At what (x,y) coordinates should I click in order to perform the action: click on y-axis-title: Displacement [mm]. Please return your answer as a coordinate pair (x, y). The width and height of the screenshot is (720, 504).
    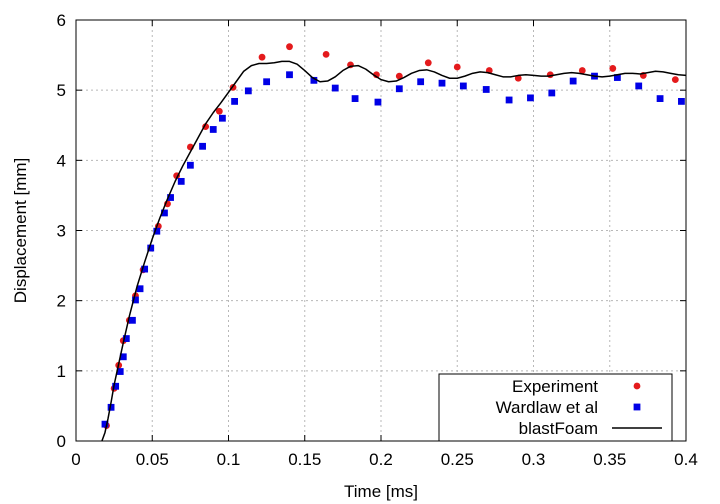
    Looking at the image, I should click on (20, 230).